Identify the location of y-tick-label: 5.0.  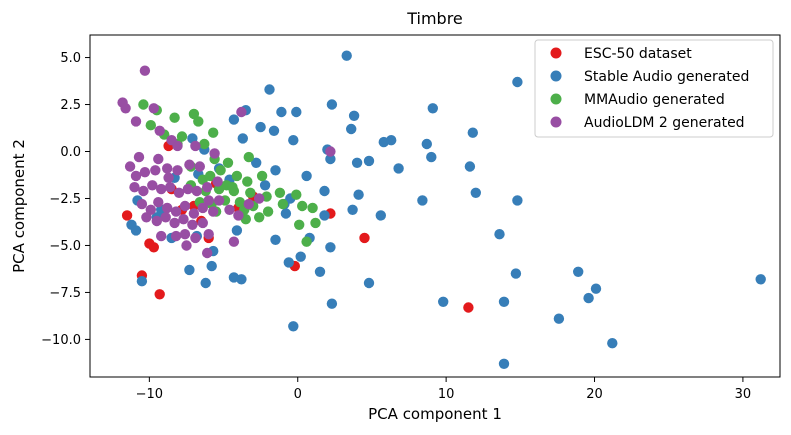
(70, 58).